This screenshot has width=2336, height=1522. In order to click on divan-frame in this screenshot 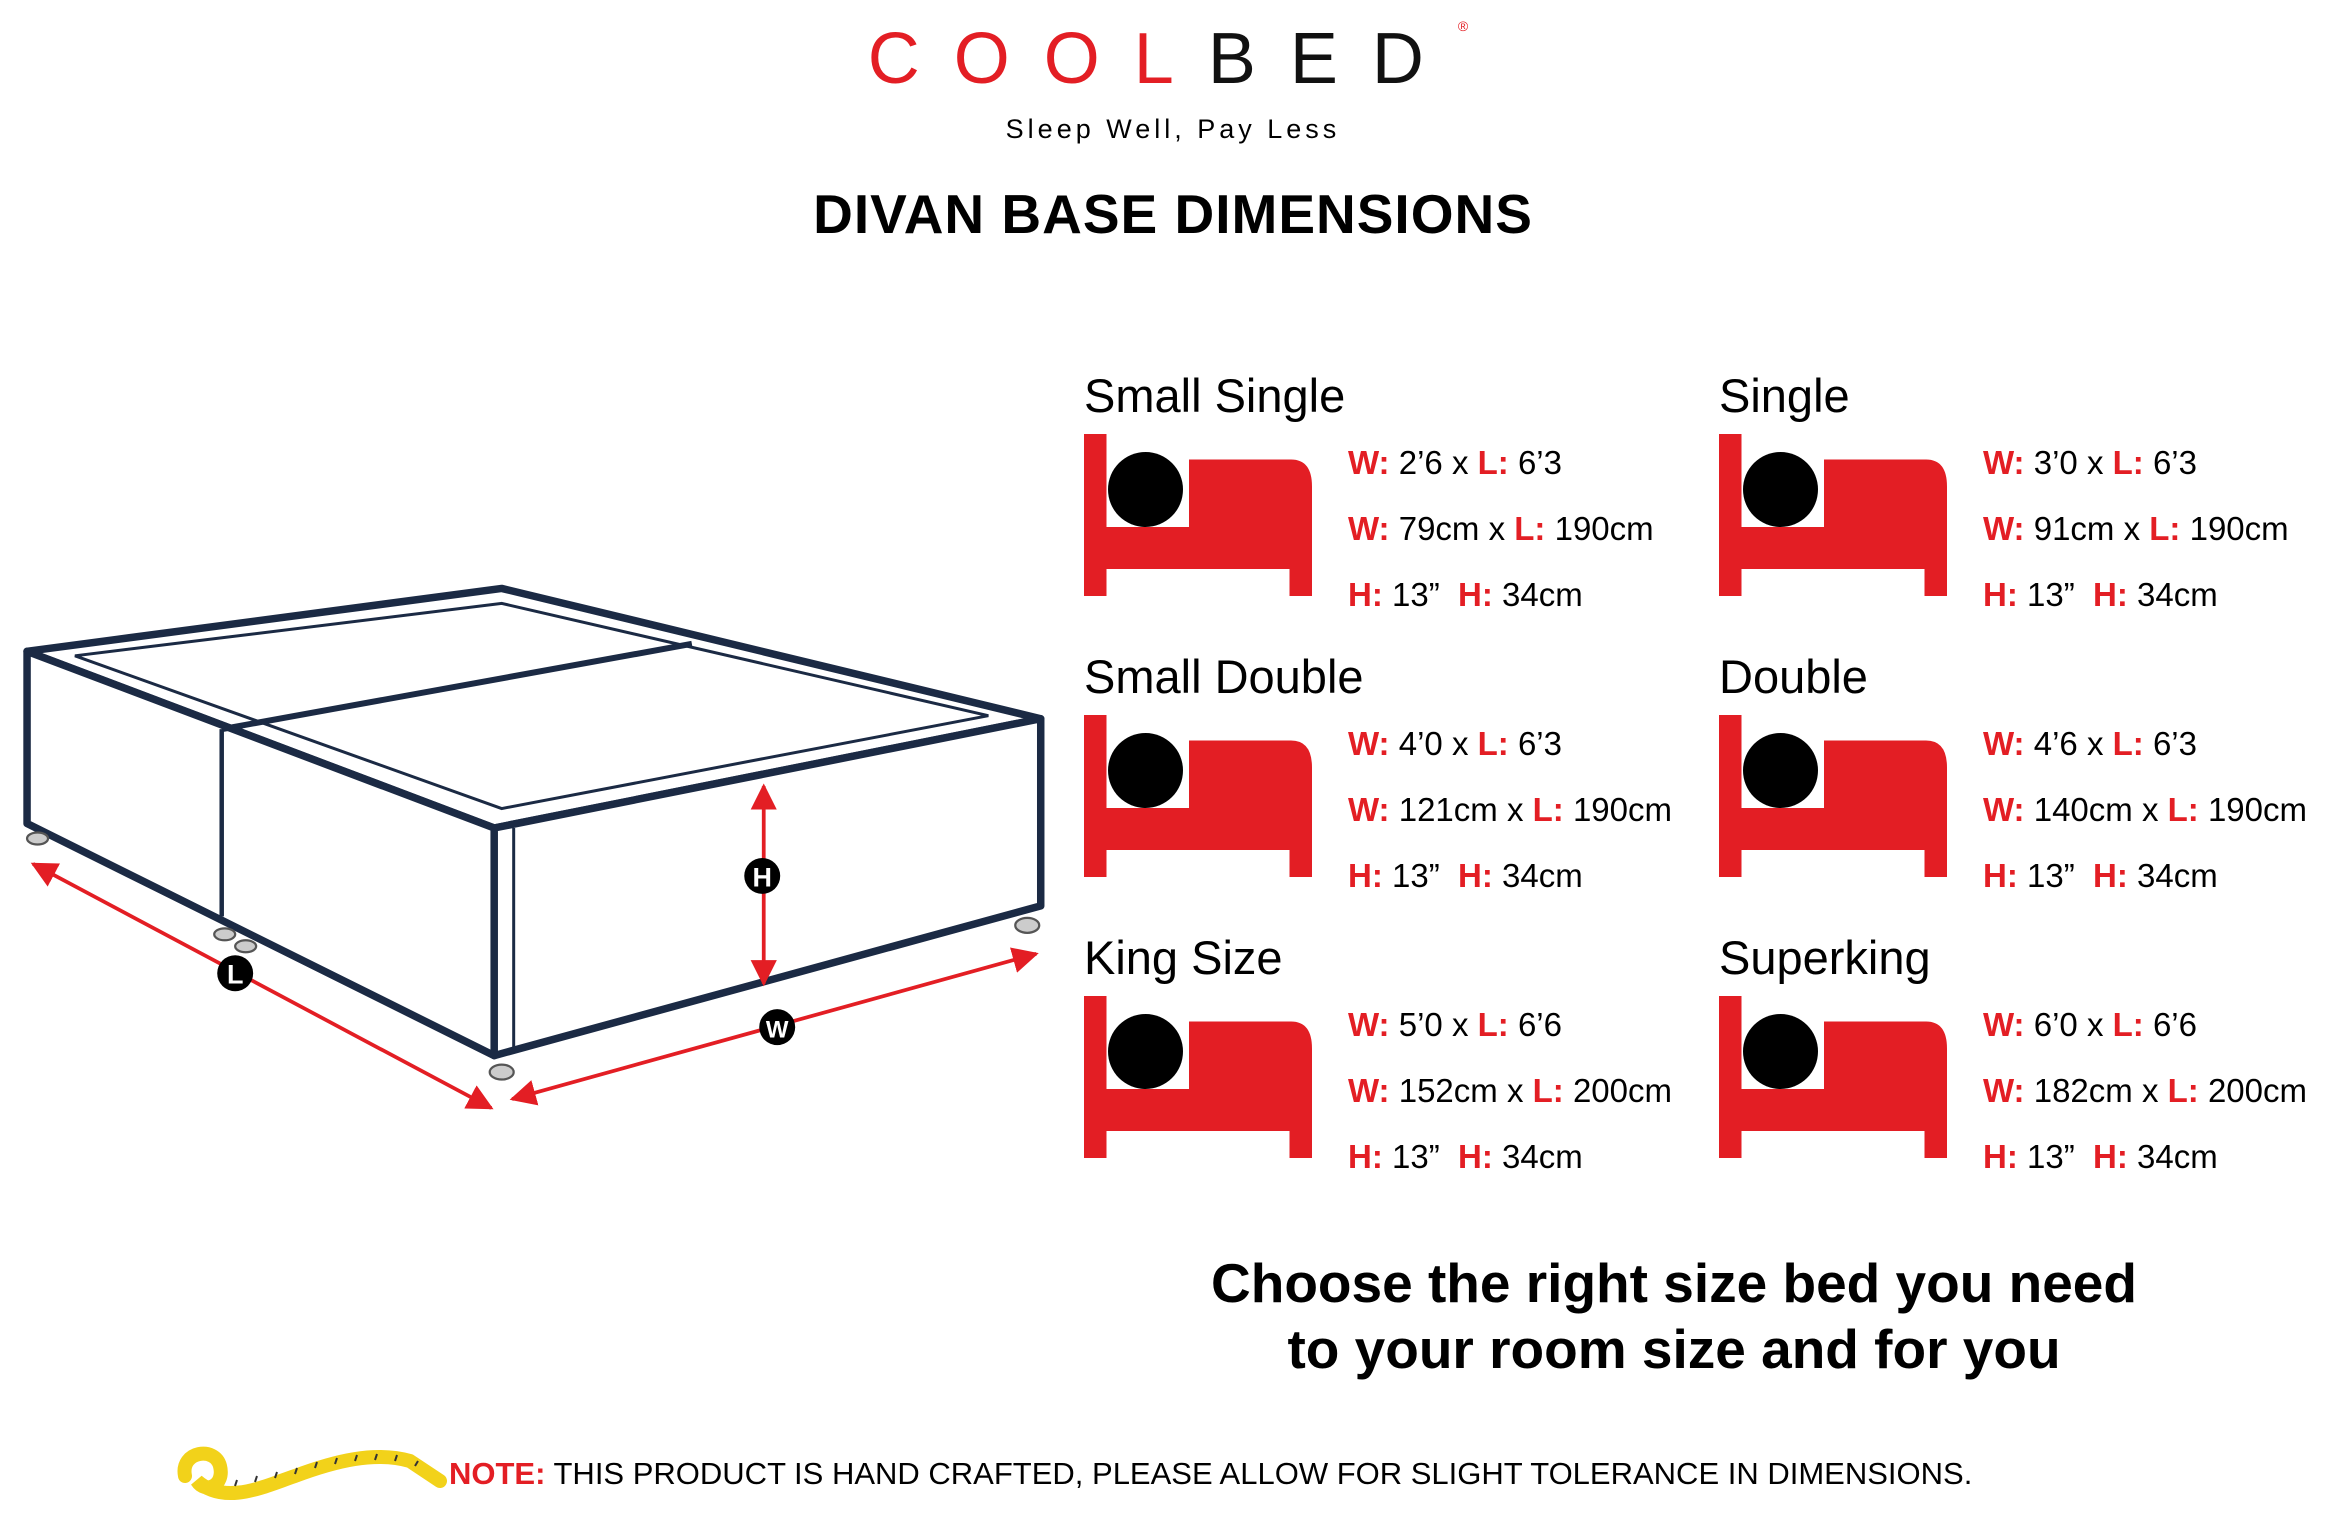, I will do `click(534, 822)`.